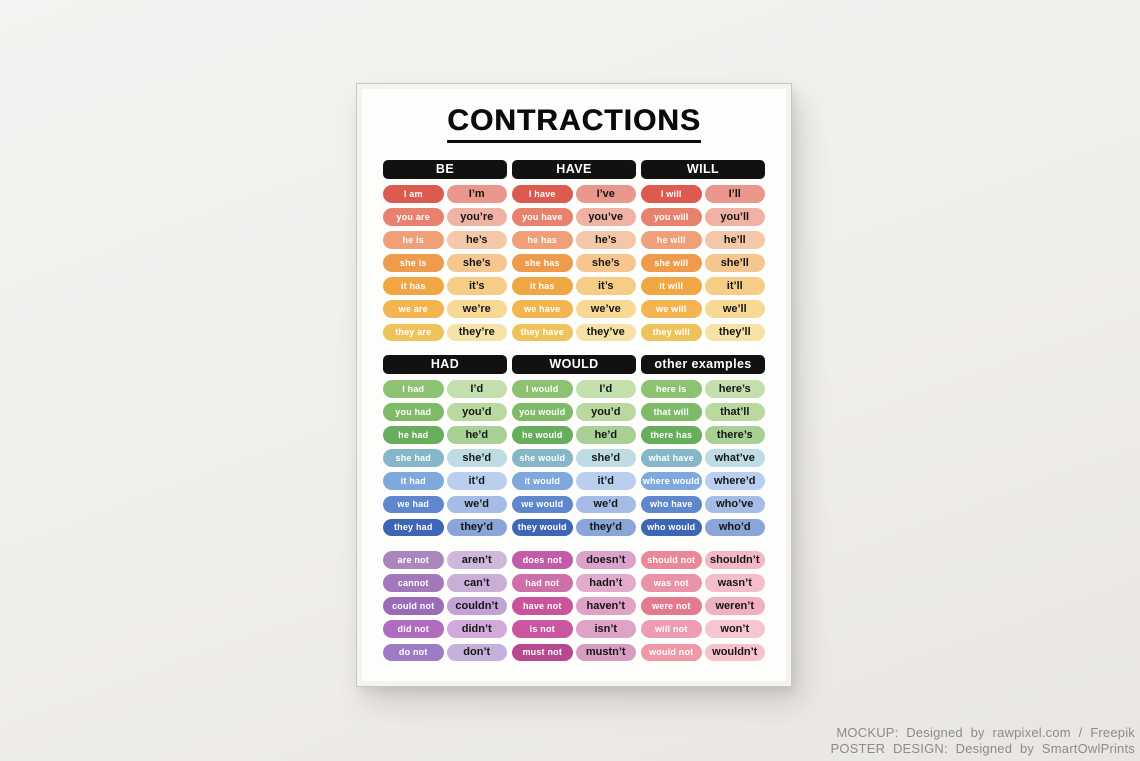  I want to click on full-form-pill: is not, so click(542, 629).